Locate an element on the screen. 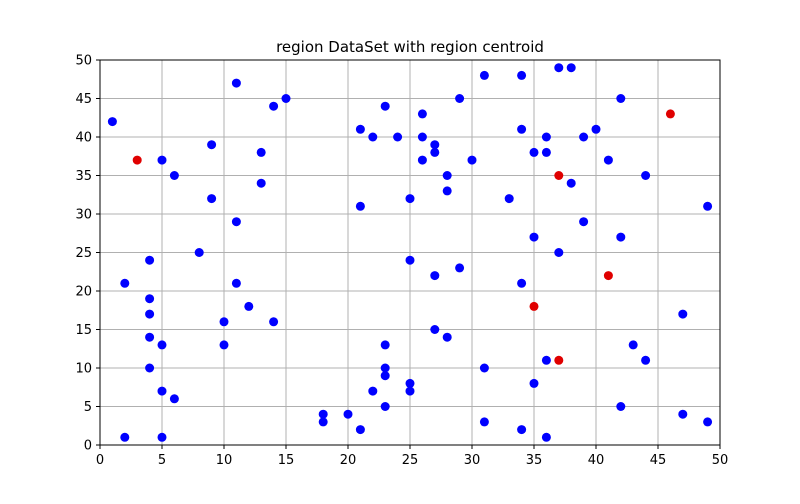  x-tick-label: 10 is located at coordinates (224, 460).